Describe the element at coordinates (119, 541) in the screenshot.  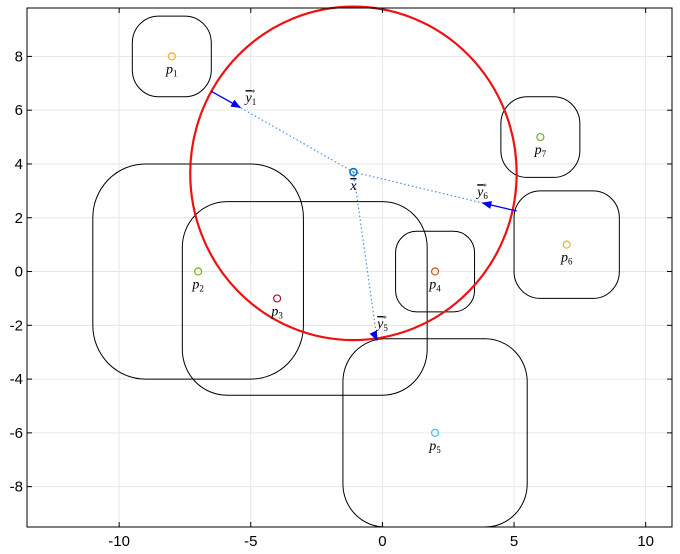
I see `x-tick-label--10: -10` at that location.